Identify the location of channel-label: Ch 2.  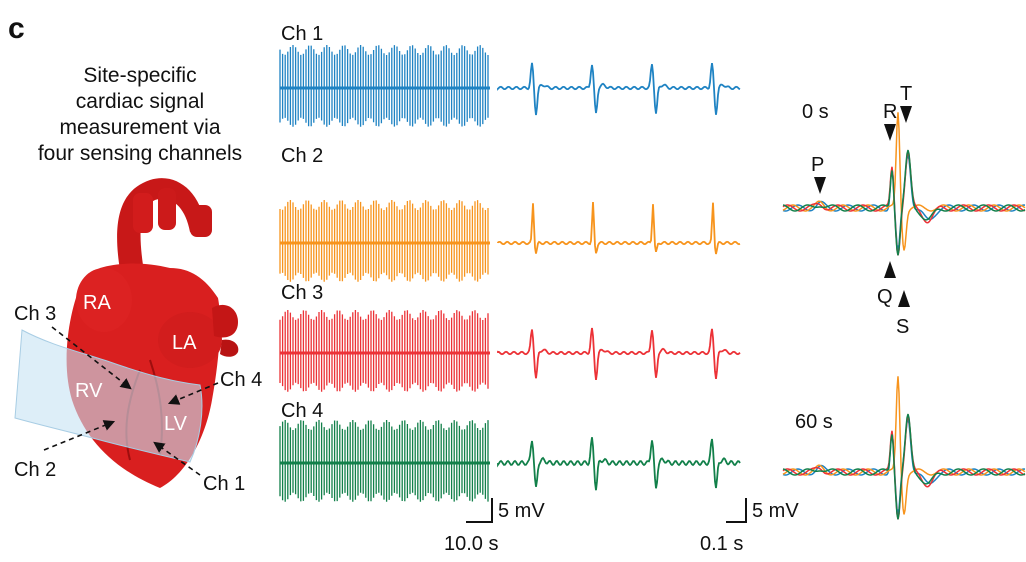
(302, 156).